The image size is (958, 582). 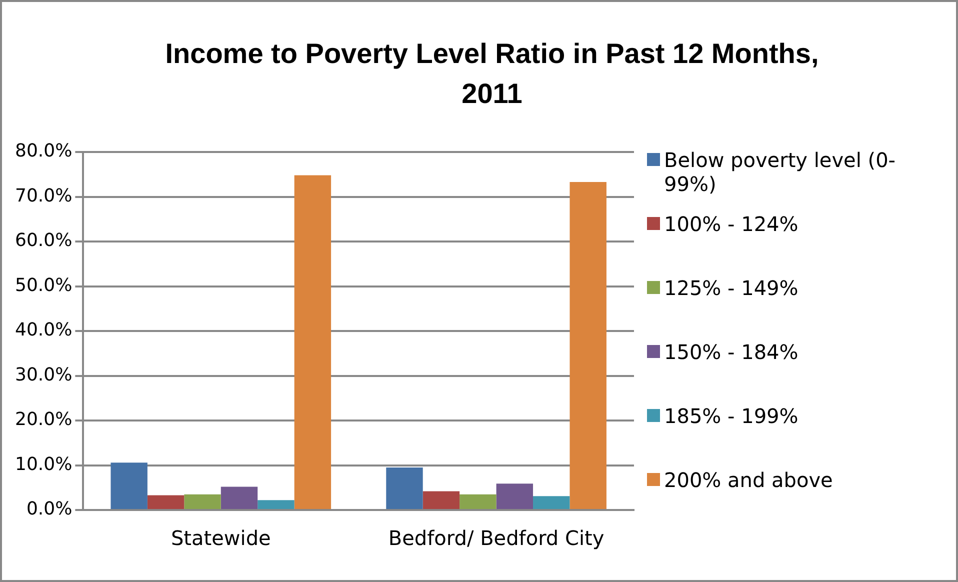 What do you see at coordinates (731, 352) in the screenshot?
I see `legend-label: 150% - 184%` at bounding box center [731, 352].